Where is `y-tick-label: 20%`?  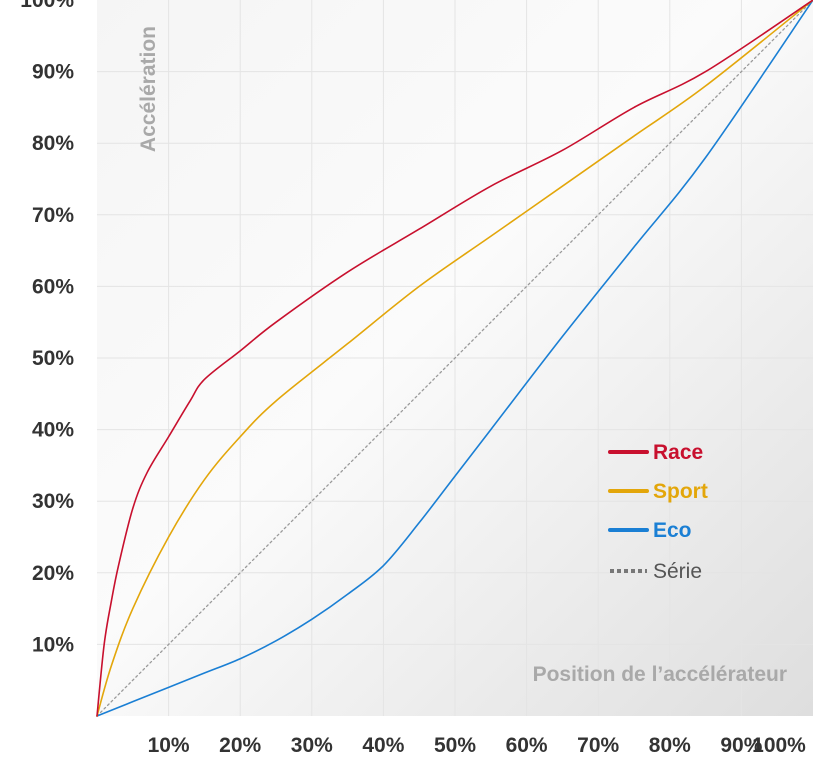 y-tick-label: 20% is located at coordinates (53, 573).